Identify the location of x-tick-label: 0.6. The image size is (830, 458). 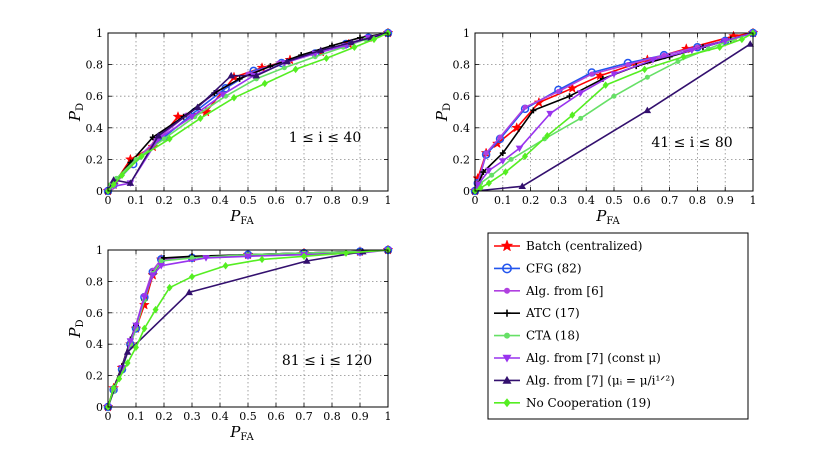
(642, 200).